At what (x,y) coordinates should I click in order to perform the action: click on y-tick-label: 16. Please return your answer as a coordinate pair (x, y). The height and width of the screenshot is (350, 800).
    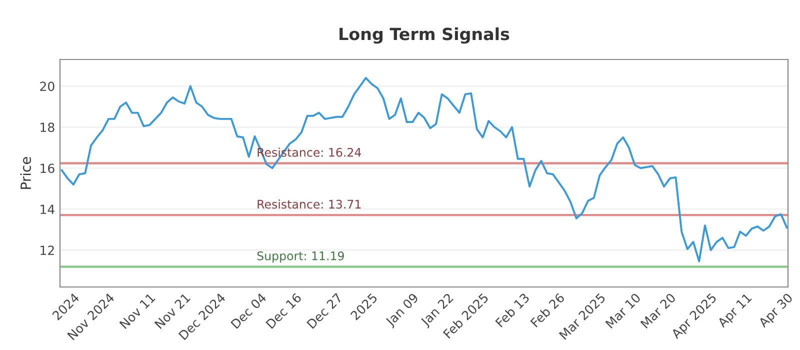
    Looking at the image, I should click on (47, 169).